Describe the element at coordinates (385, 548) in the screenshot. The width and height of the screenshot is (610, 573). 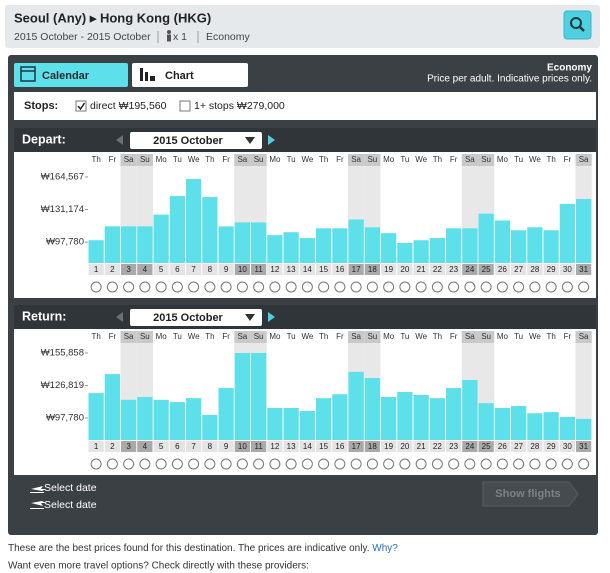
I see `why-link: Why?` at that location.